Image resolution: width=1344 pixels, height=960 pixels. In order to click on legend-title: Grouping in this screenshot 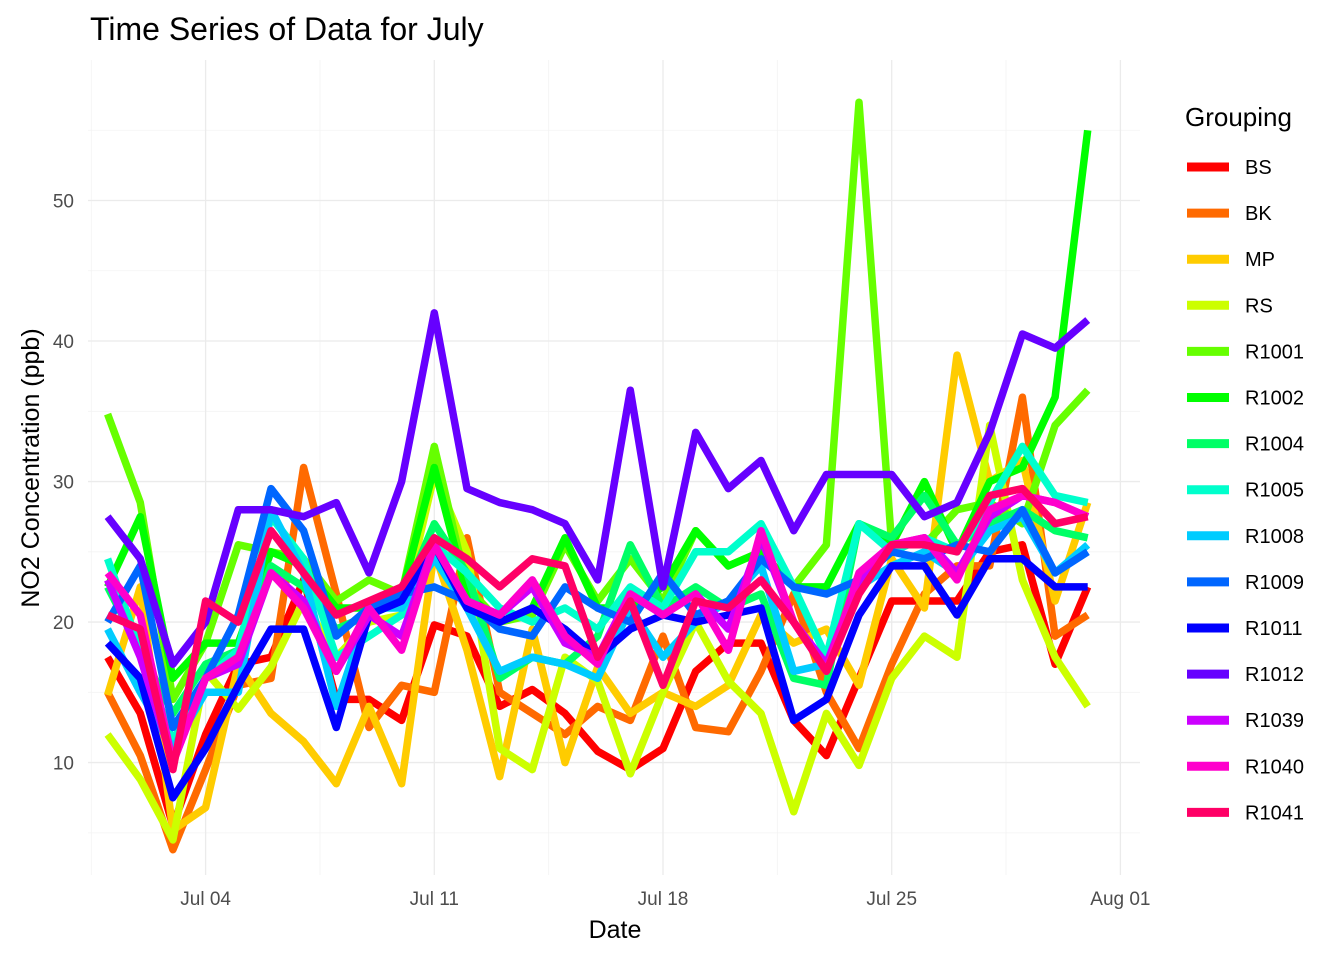, I will do `click(1238, 117)`.